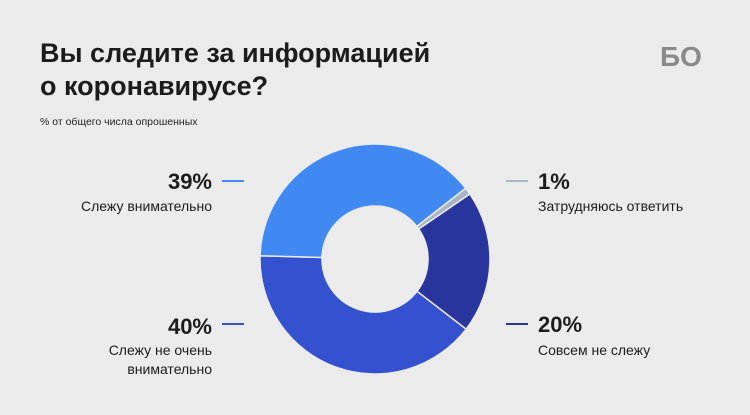 This screenshot has width=750, height=415. What do you see at coordinates (119, 122) in the screenshot?
I see `chart-subtitle: % от общего числа опрошенных` at bounding box center [119, 122].